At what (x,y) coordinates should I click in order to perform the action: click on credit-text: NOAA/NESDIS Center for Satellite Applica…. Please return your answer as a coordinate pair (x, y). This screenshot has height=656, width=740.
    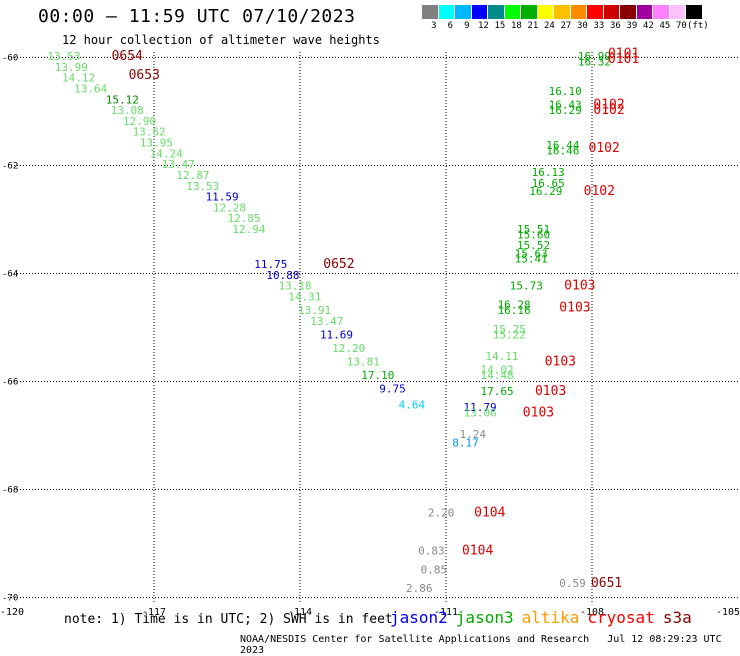
    Looking at the image, I should click on (415, 639).